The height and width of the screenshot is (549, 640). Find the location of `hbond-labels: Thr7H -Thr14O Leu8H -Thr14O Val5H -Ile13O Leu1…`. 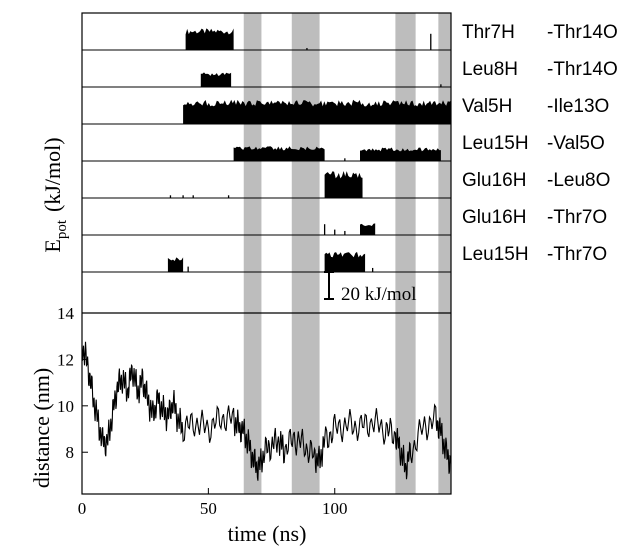

hbond-labels: Thr7H -Thr14O Leu8H -Thr14O Val5H -Ile13O Leu1… is located at coordinates (540, 143).